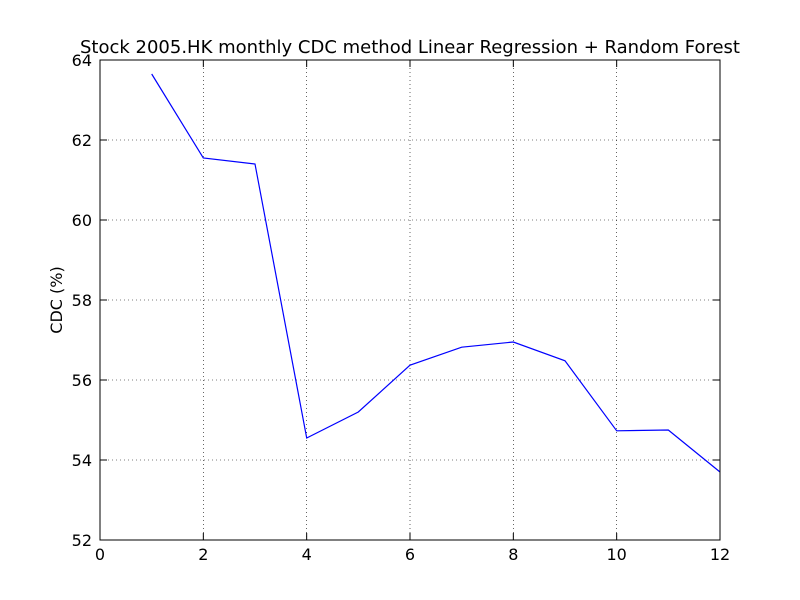 The width and height of the screenshot is (800, 600). What do you see at coordinates (82, 380) in the screenshot?
I see `y-tick-label: 56` at bounding box center [82, 380].